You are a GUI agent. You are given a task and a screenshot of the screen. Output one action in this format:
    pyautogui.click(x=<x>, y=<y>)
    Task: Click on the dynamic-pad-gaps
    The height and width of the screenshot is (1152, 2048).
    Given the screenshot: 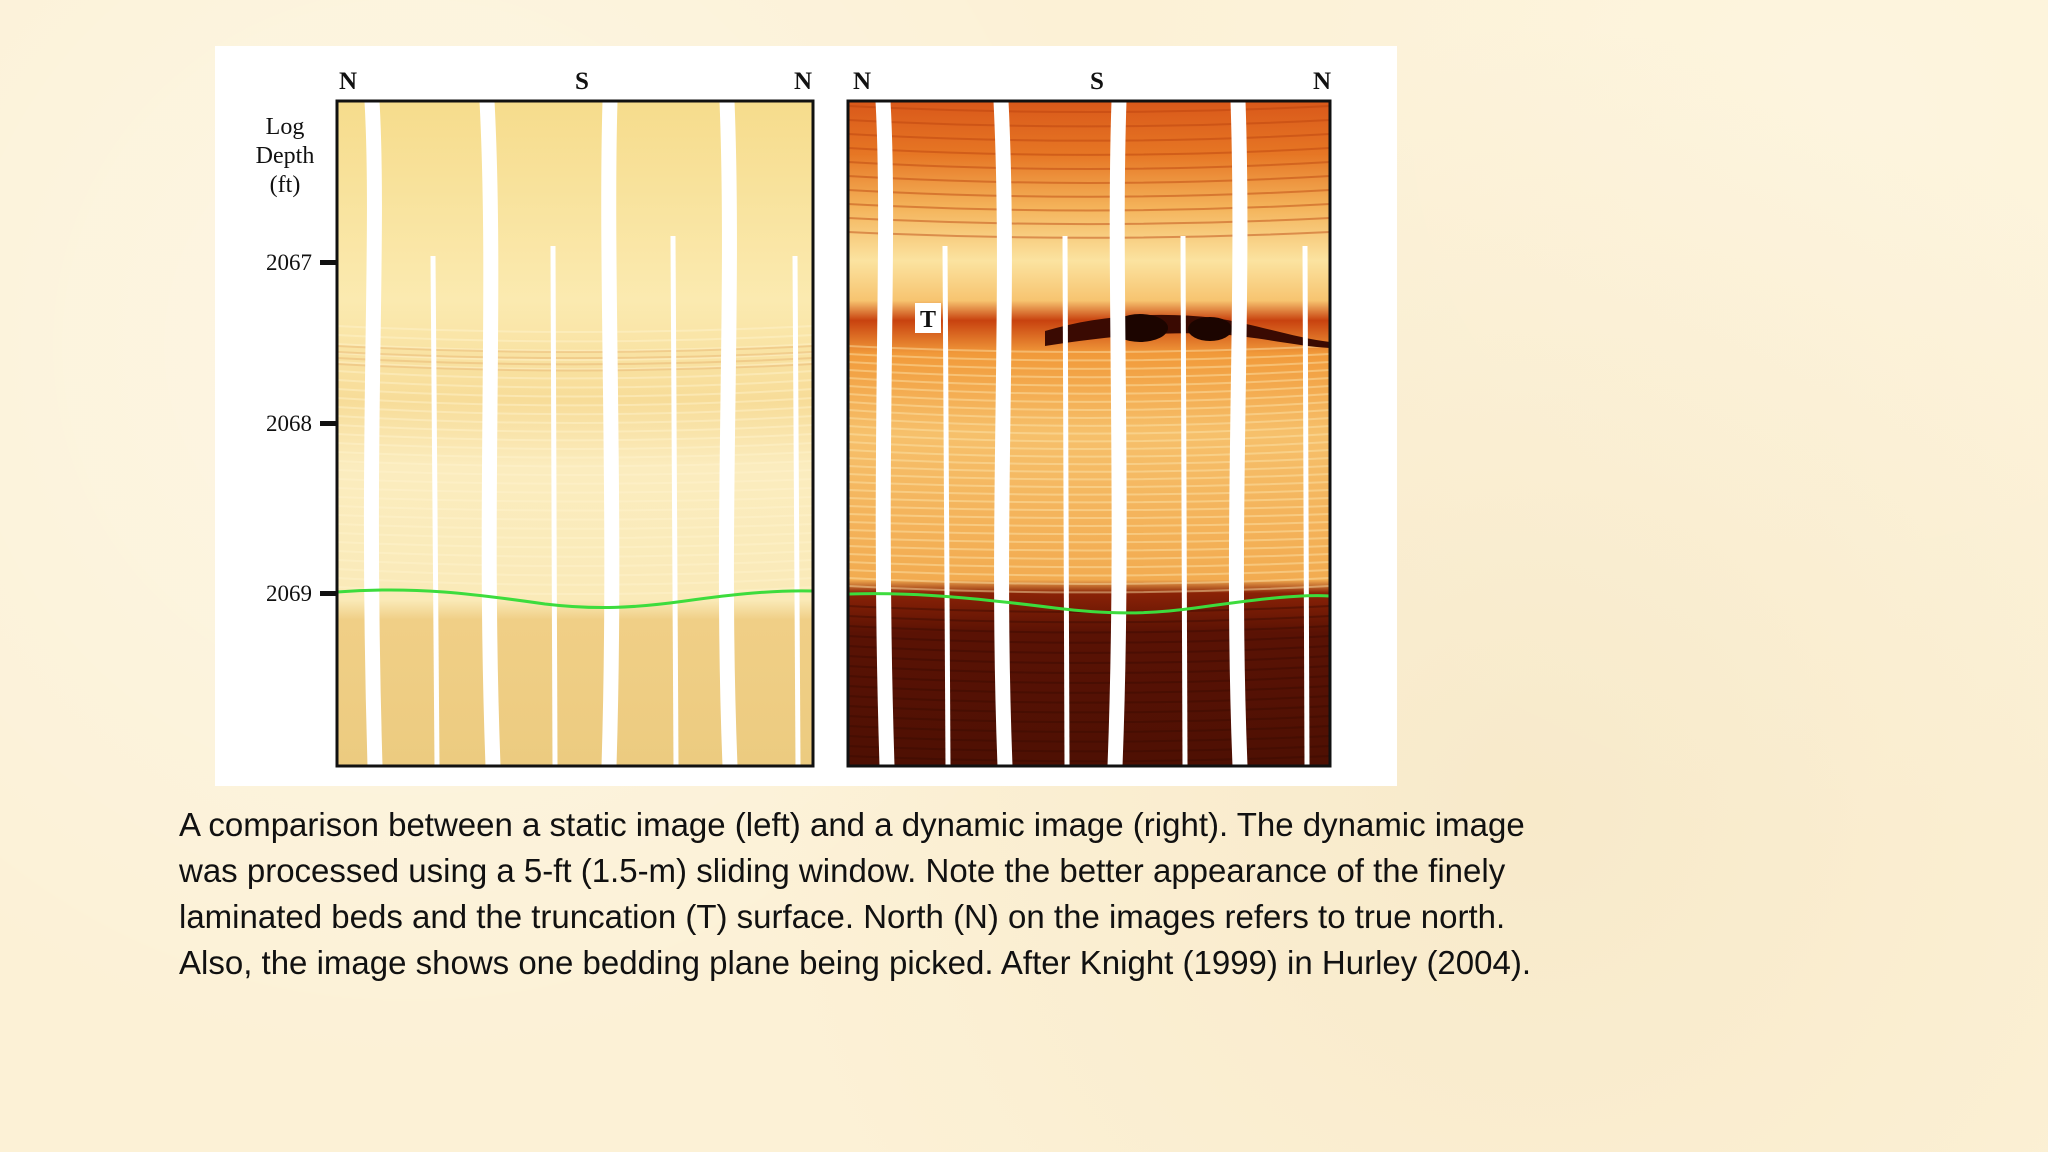 What is the action you would take?
    pyautogui.click(x=1092, y=433)
    